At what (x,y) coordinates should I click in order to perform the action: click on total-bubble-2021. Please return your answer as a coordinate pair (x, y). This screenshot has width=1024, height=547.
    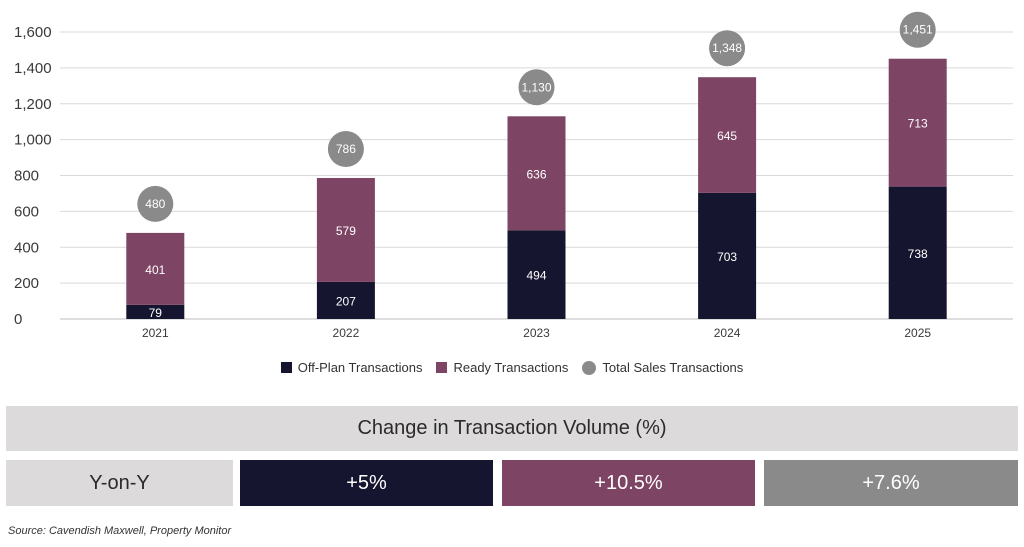
    Looking at the image, I should click on (155, 203).